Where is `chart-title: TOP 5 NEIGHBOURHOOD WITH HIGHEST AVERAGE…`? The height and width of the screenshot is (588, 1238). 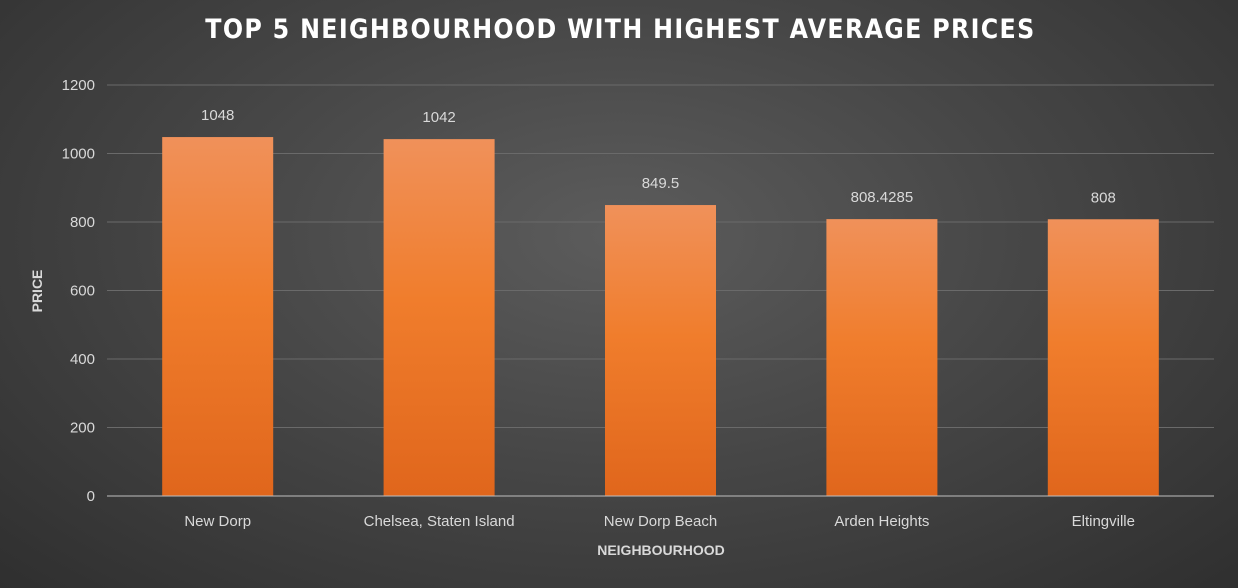 chart-title: TOP 5 NEIGHBOURHOOD WITH HIGHEST AVERAGE… is located at coordinates (620, 29).